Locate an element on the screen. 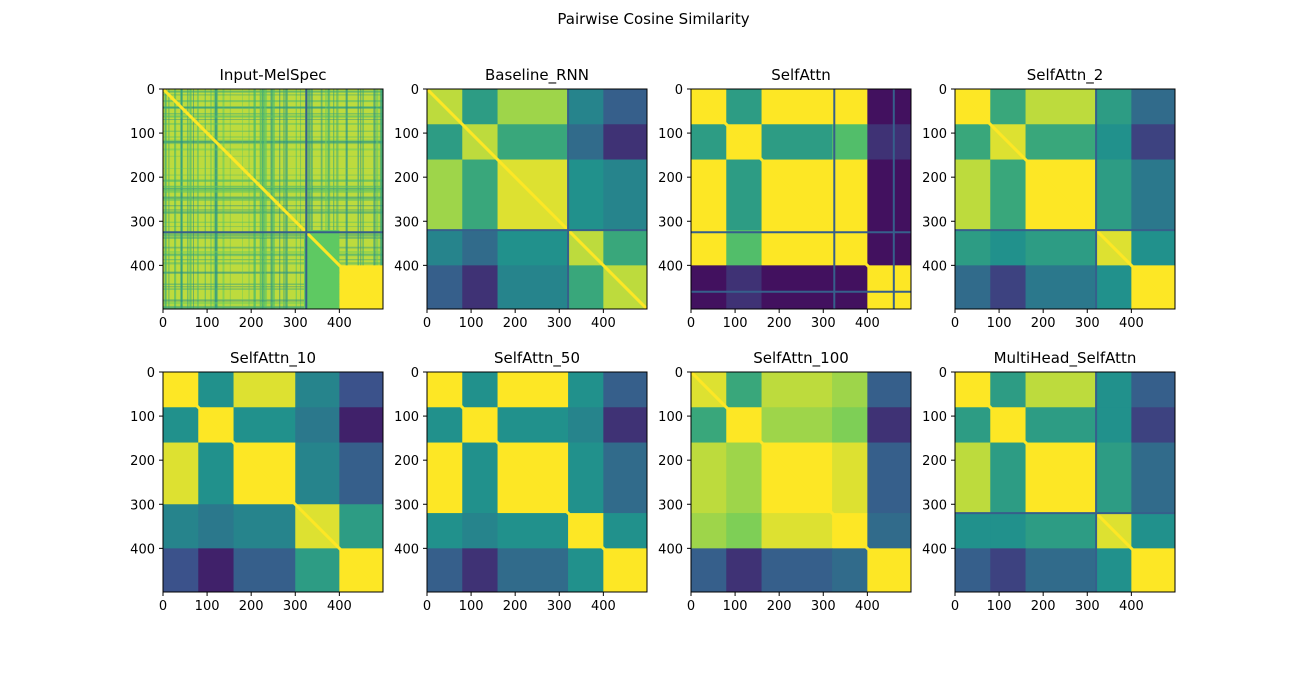 This screenshot has width=1307, height=674. panel-title: SelfAttn_10 is located at coordinates (273, 358).